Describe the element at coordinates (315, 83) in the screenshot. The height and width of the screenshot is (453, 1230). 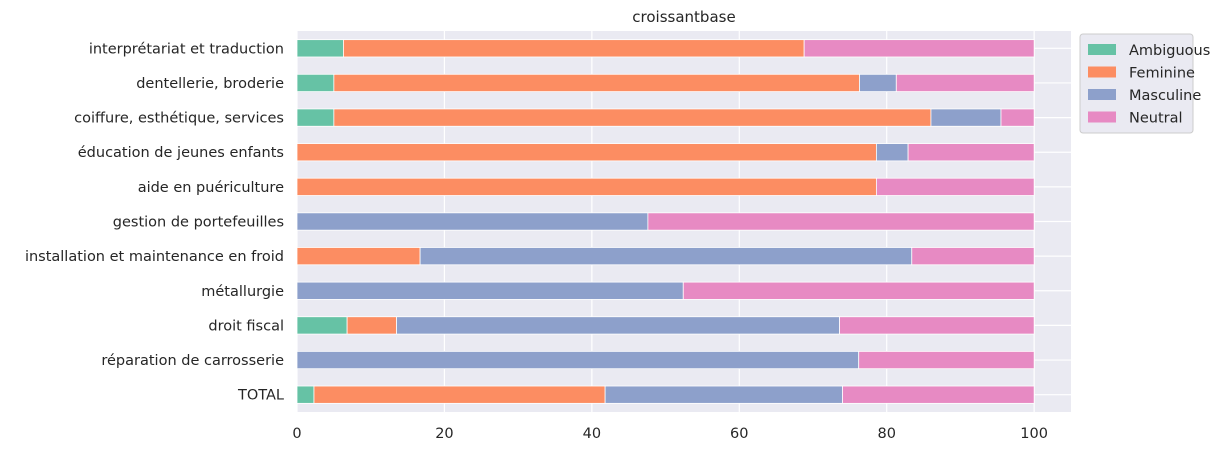
I see `bar-ambiguous-dentellerie-broderie` at that location.